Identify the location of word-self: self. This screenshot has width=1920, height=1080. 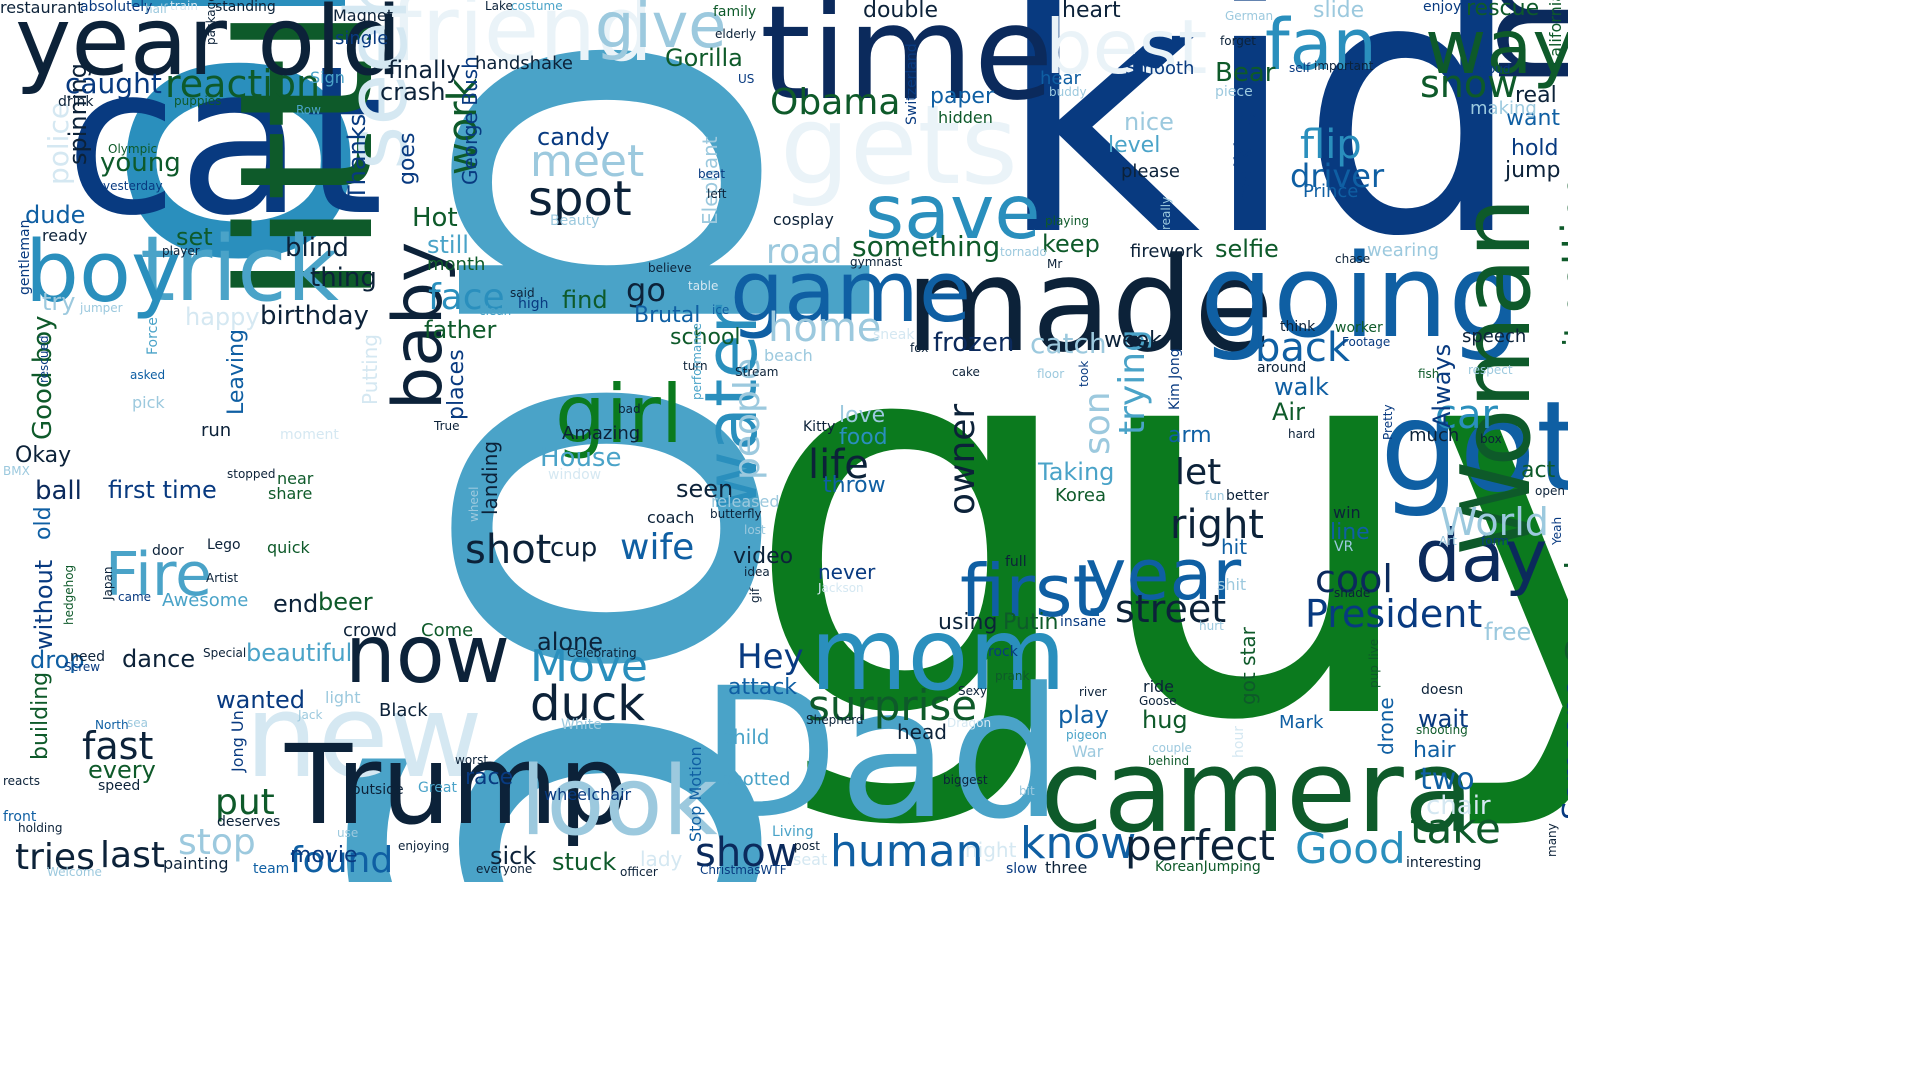
(1300, 68).